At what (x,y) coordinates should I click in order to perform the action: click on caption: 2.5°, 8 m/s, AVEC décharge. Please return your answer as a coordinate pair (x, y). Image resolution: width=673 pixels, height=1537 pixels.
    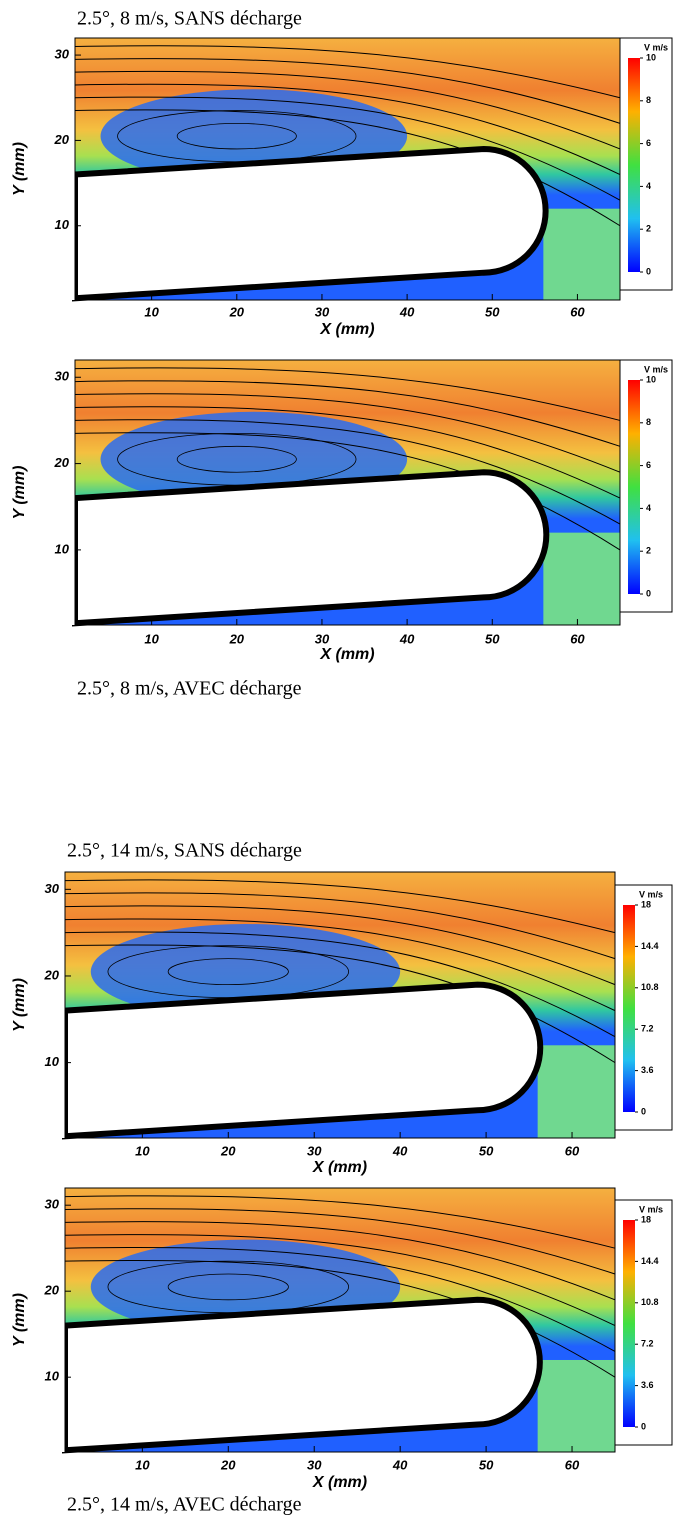
    Looking at the image, I should click on (189, 689).